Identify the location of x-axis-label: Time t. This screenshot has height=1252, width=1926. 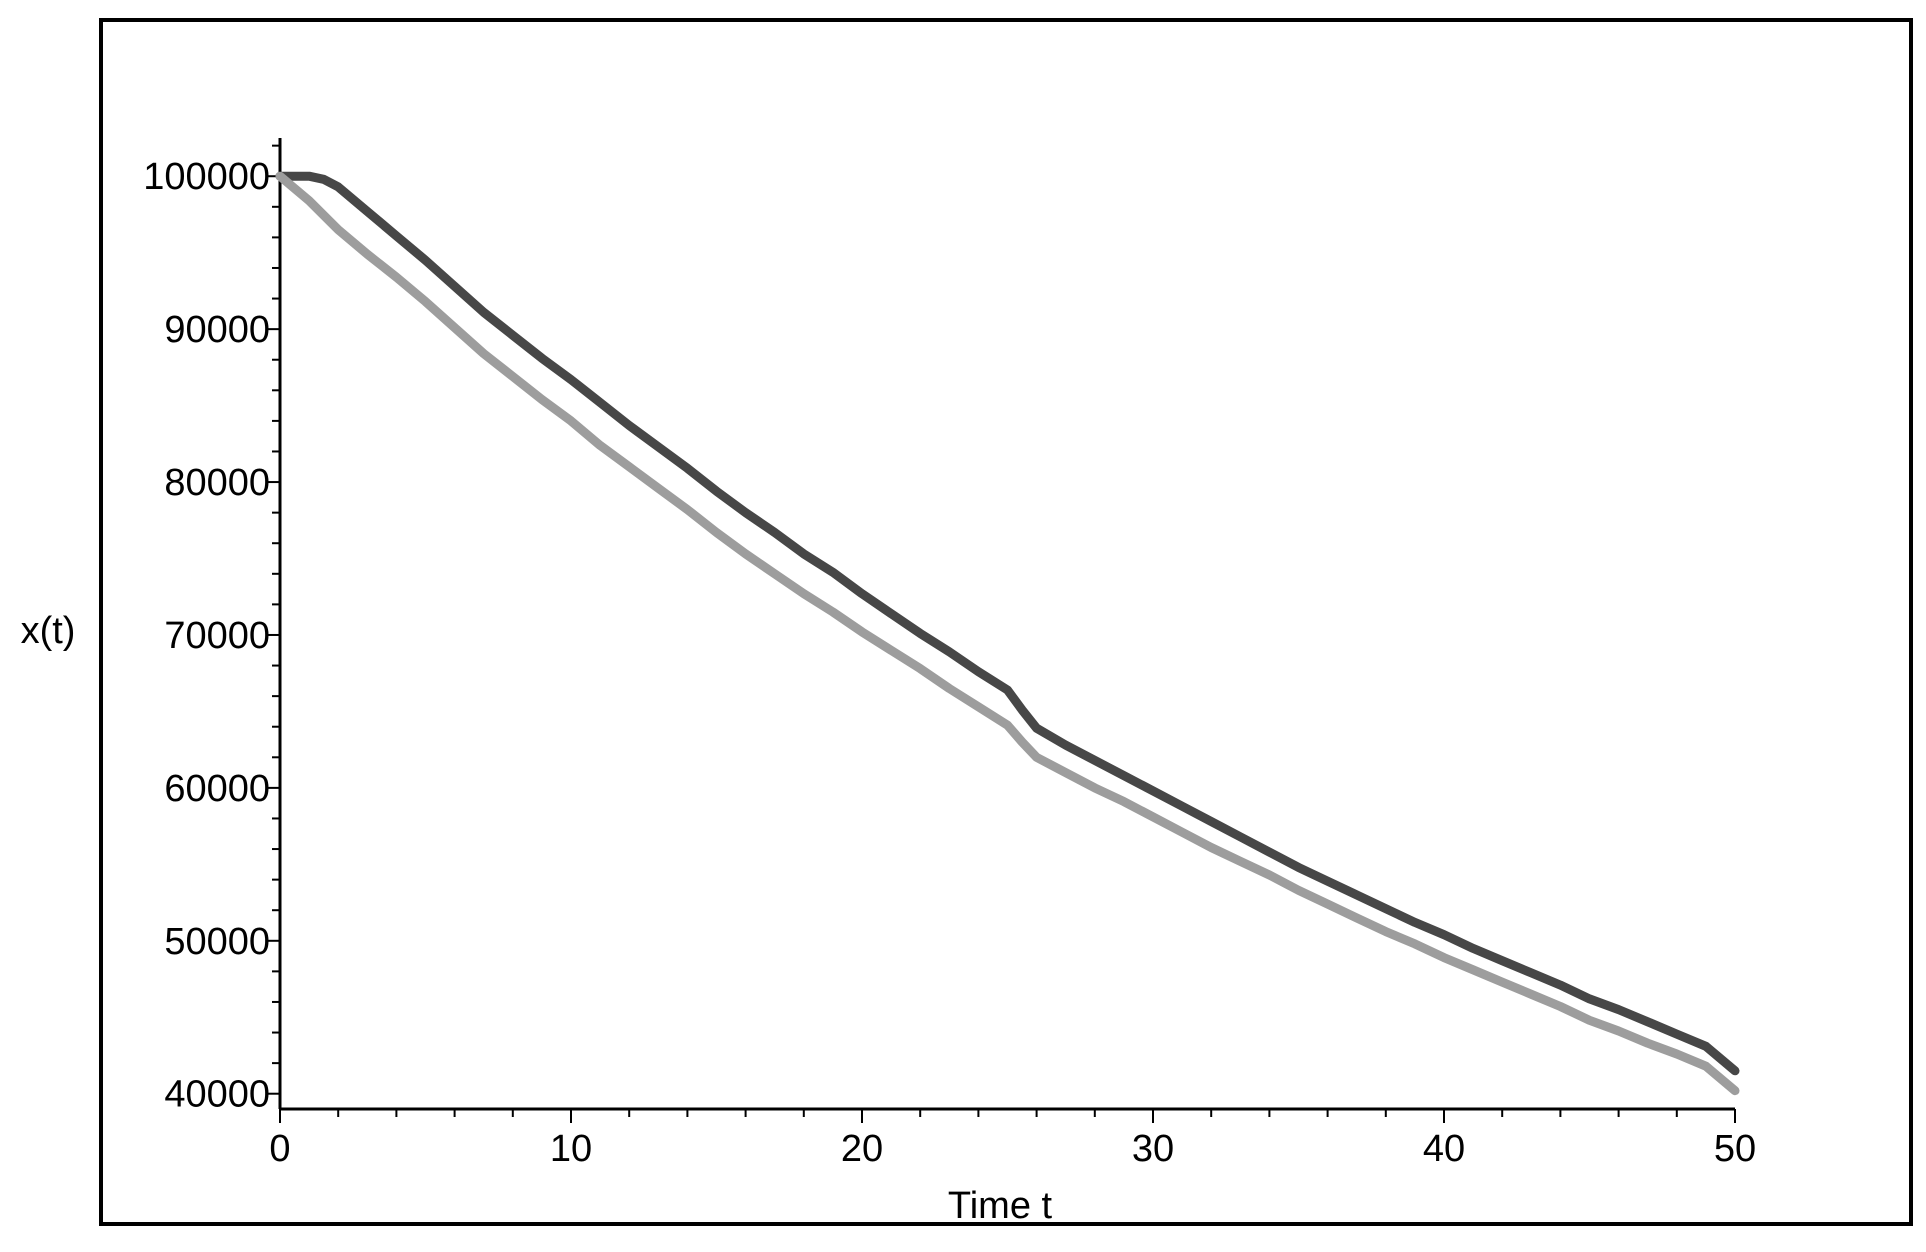
(1000, 1206).